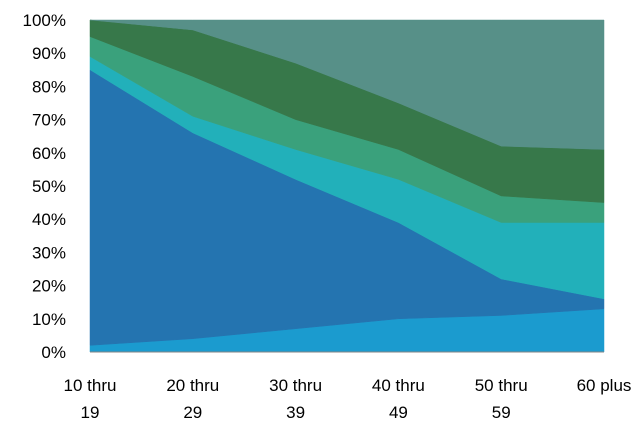  What do you see at coordinates (49, 153) in the screenshot?
I see `y-tick-label: 60%` at bounding box center [49, 153].